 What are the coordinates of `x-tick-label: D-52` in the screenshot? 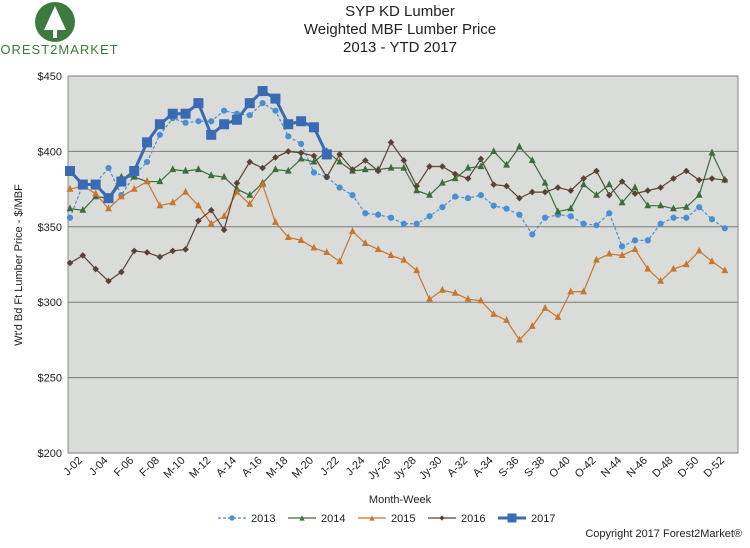 It's located at (714, 467).